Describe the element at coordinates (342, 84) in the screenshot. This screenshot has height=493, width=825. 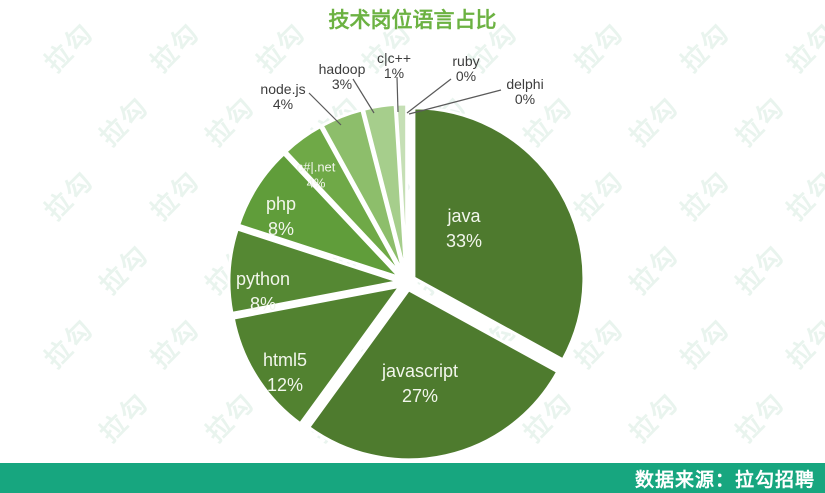
I see `slice-label-pct-hadoop: 3%` at that location.